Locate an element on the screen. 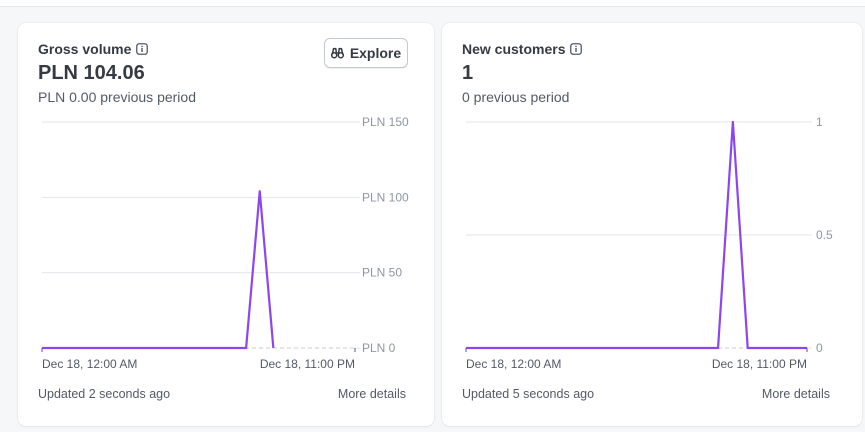 The image size is (865, 432). series-line is located at coordinates (158, 270).